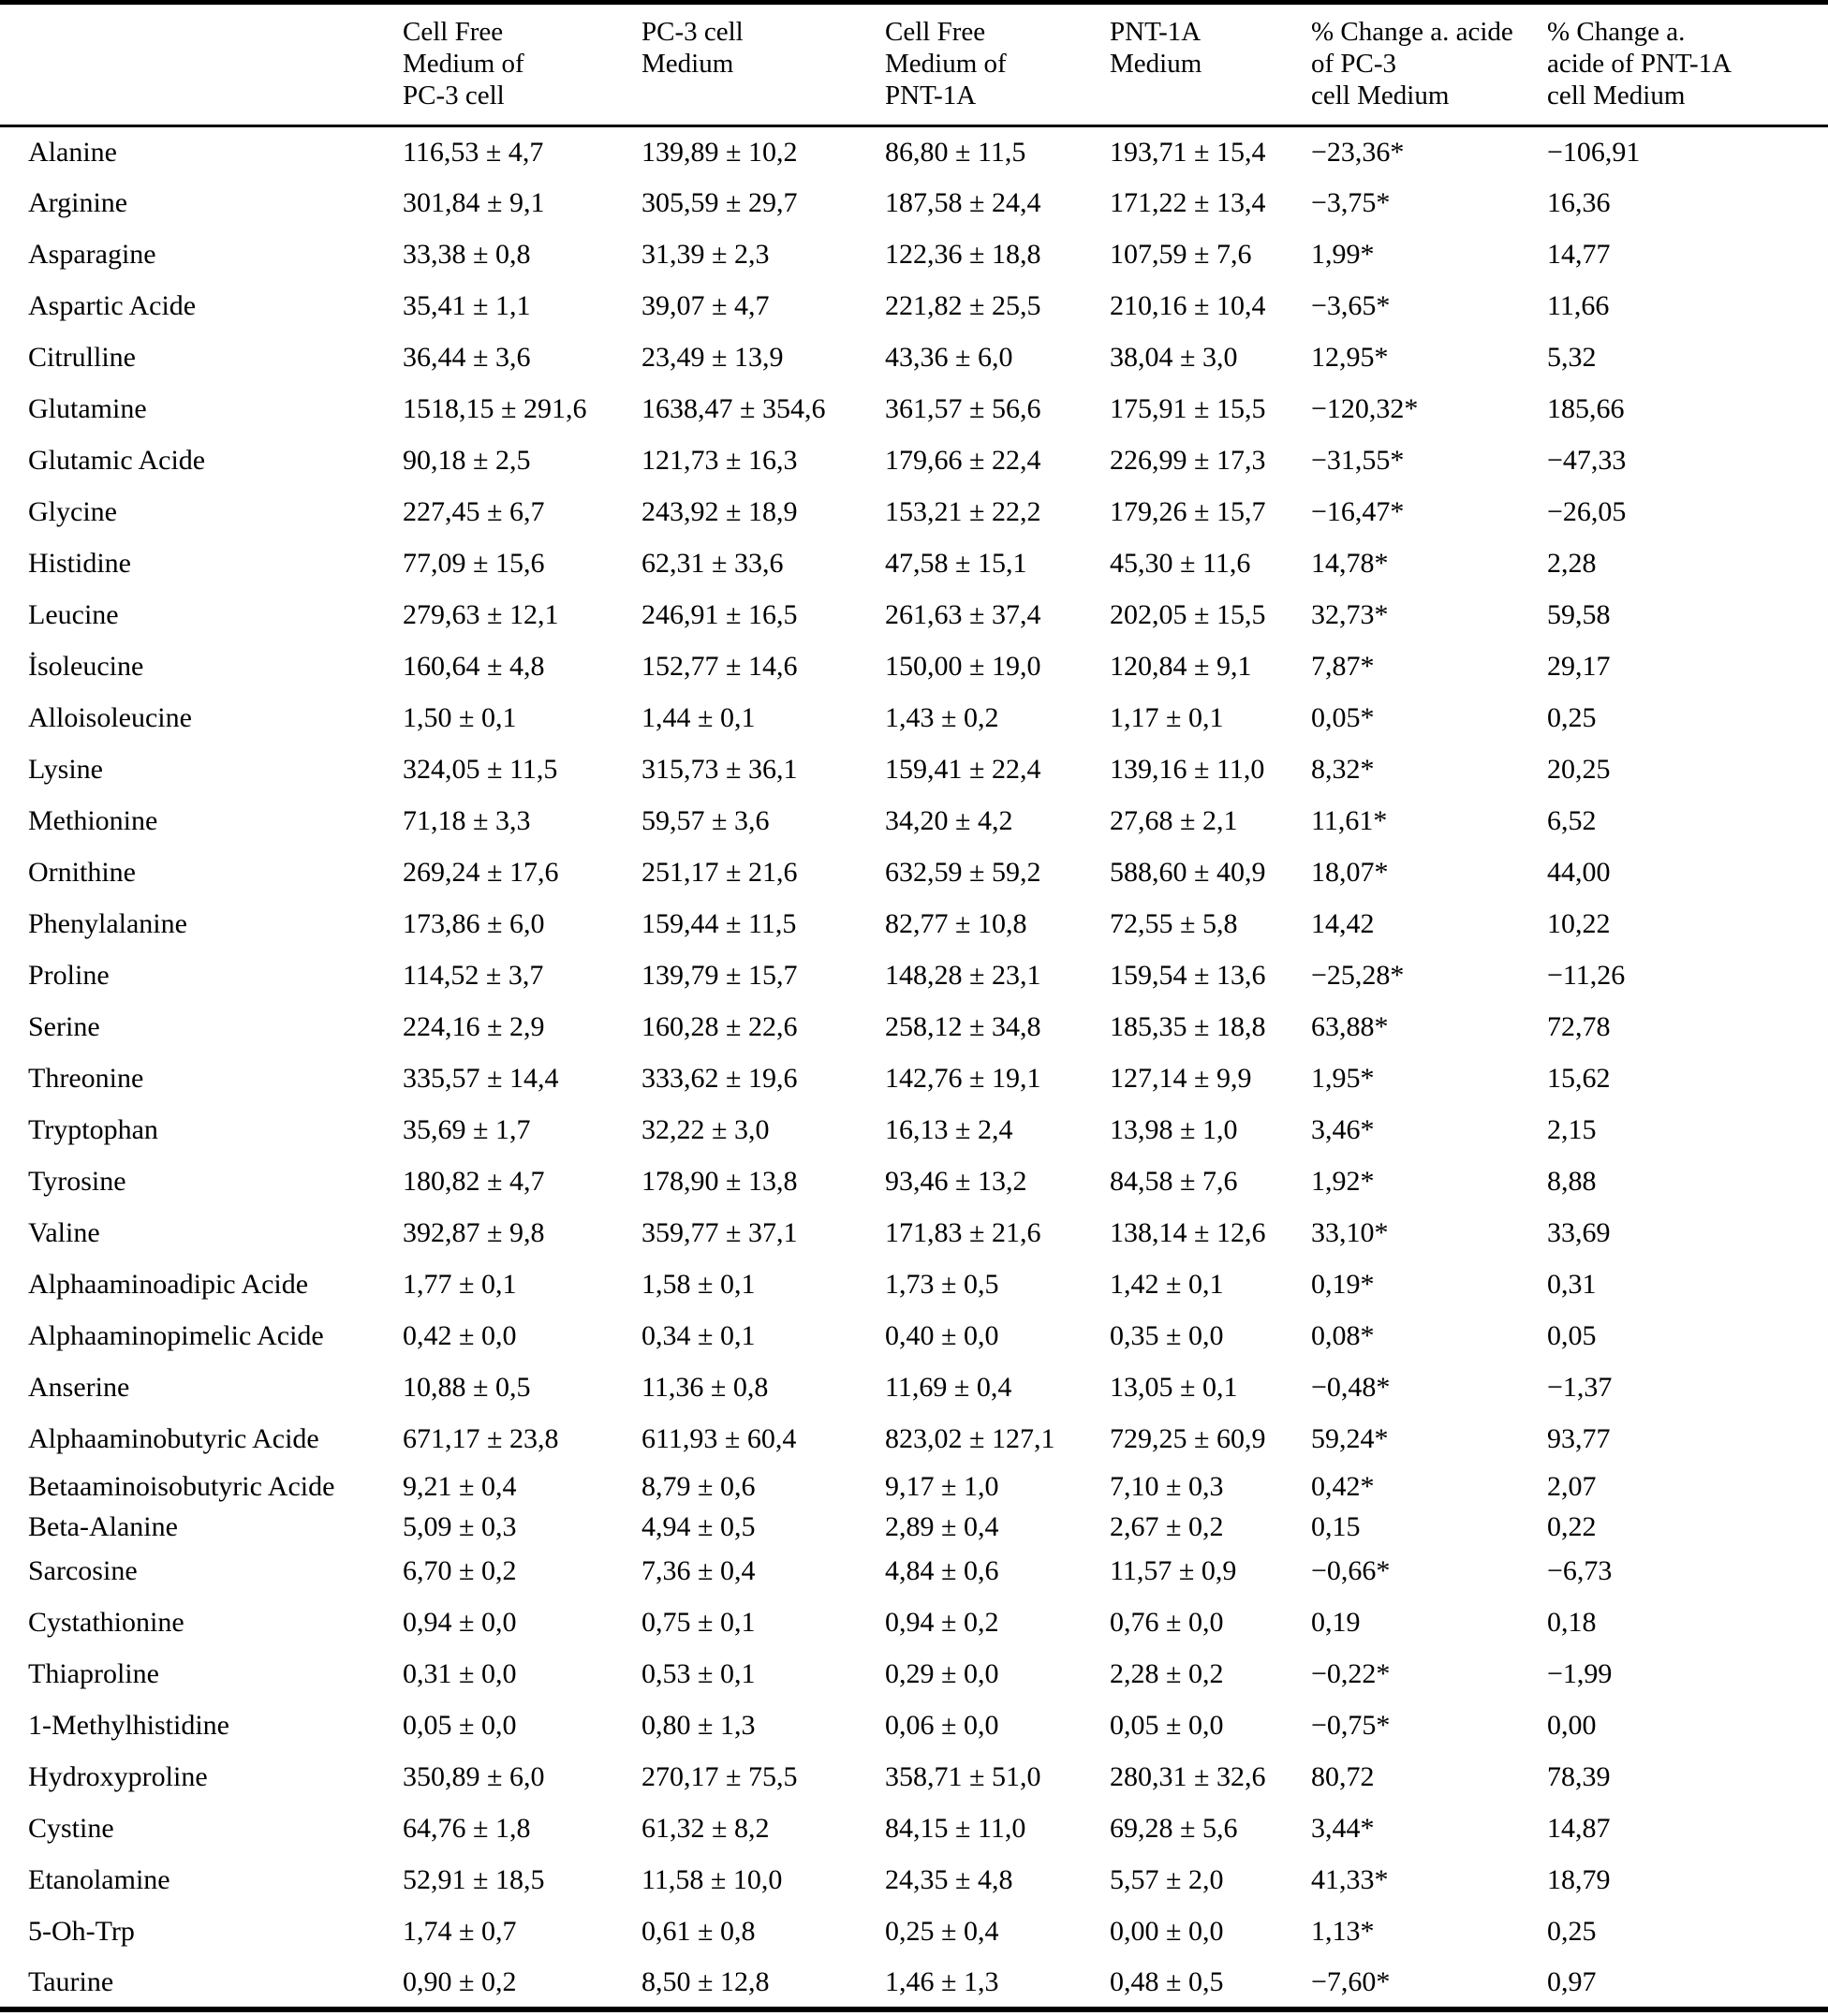  What do you see at coordinates (1572, 357) in the screenshot?
I see `pct-change-pnt1a-value: 5,32` at bounding box center [1572, 357].